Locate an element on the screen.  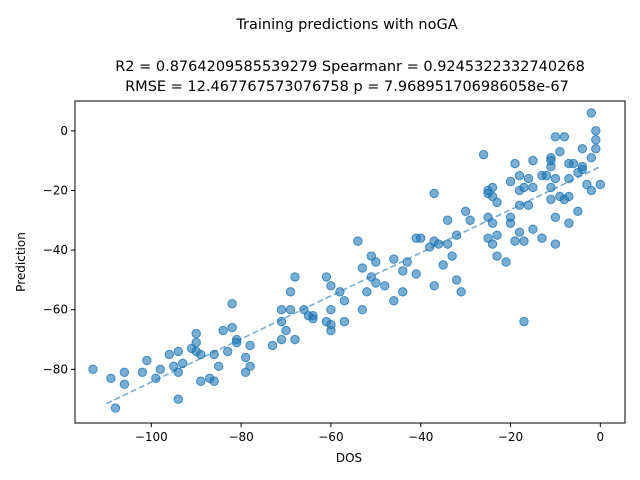
y-axis: −80 −60 −40 −20 0 is located at coordinates (59, 250).